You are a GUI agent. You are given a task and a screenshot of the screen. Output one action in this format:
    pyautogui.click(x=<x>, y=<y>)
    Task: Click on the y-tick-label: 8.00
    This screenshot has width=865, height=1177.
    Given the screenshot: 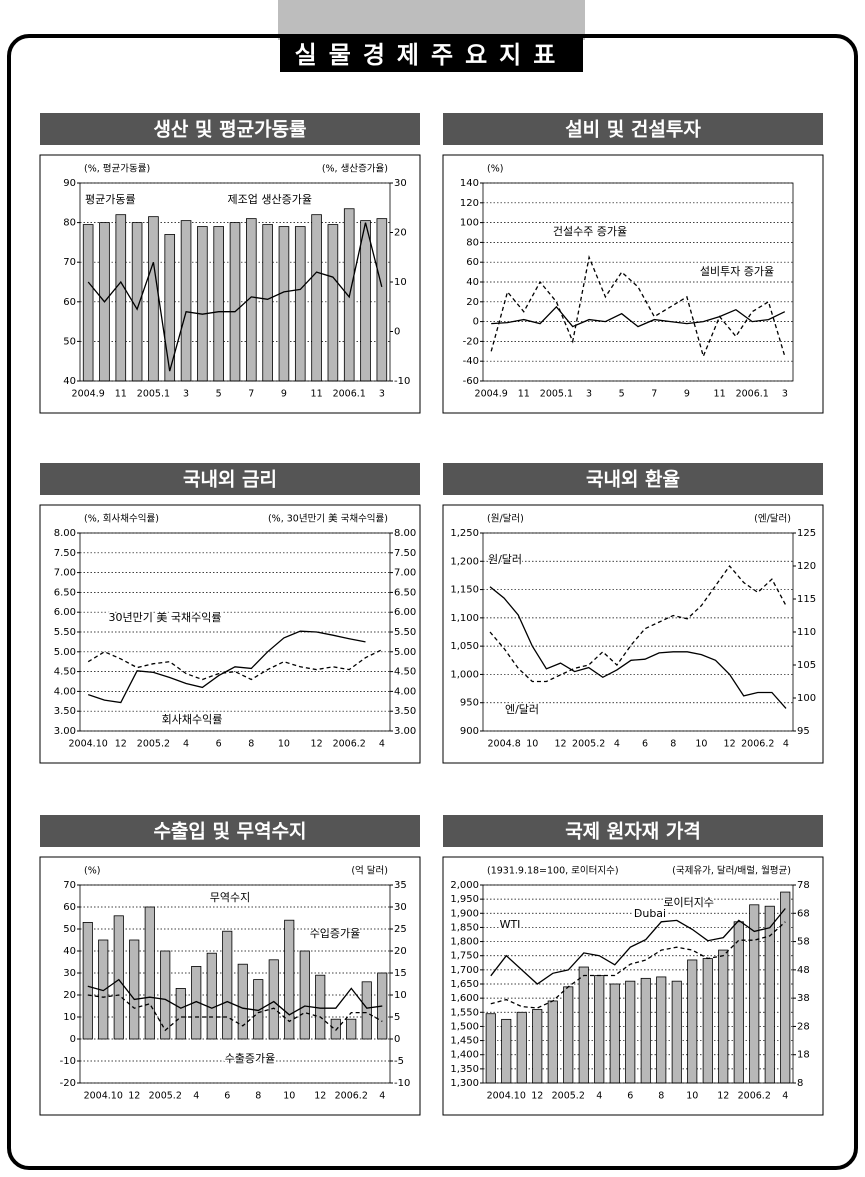 What is the action you would take?
    pyautogui.click(x=65, y=533)
    